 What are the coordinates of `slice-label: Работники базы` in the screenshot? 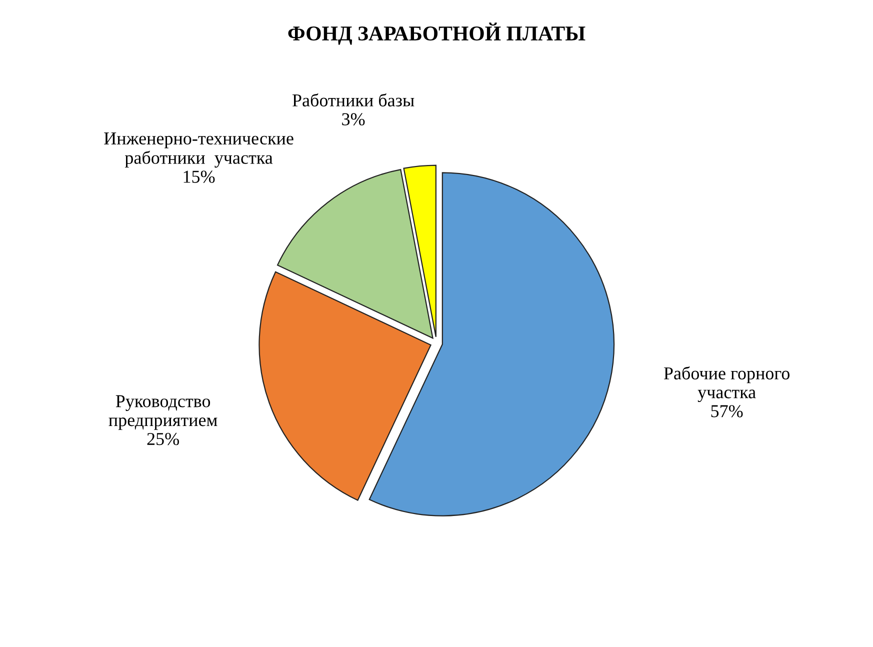 It's located at (353, 99).